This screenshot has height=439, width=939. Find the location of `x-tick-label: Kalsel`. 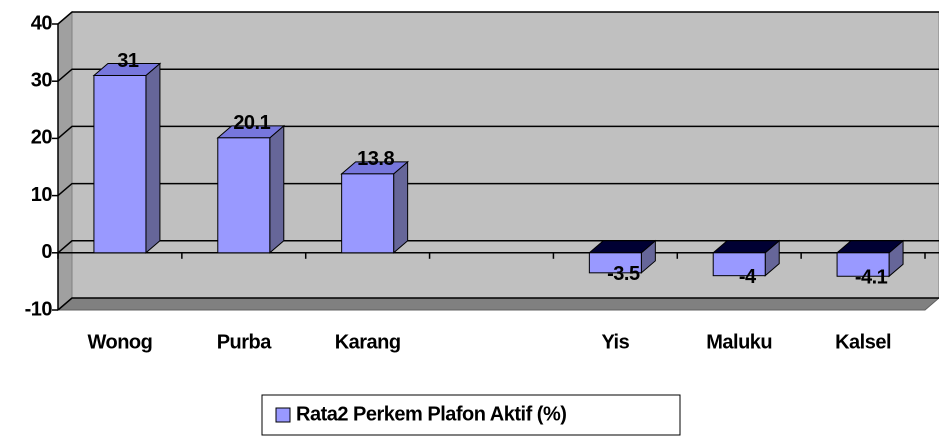

x-tick-label: Kalsel is located at coordinates (863, 342).